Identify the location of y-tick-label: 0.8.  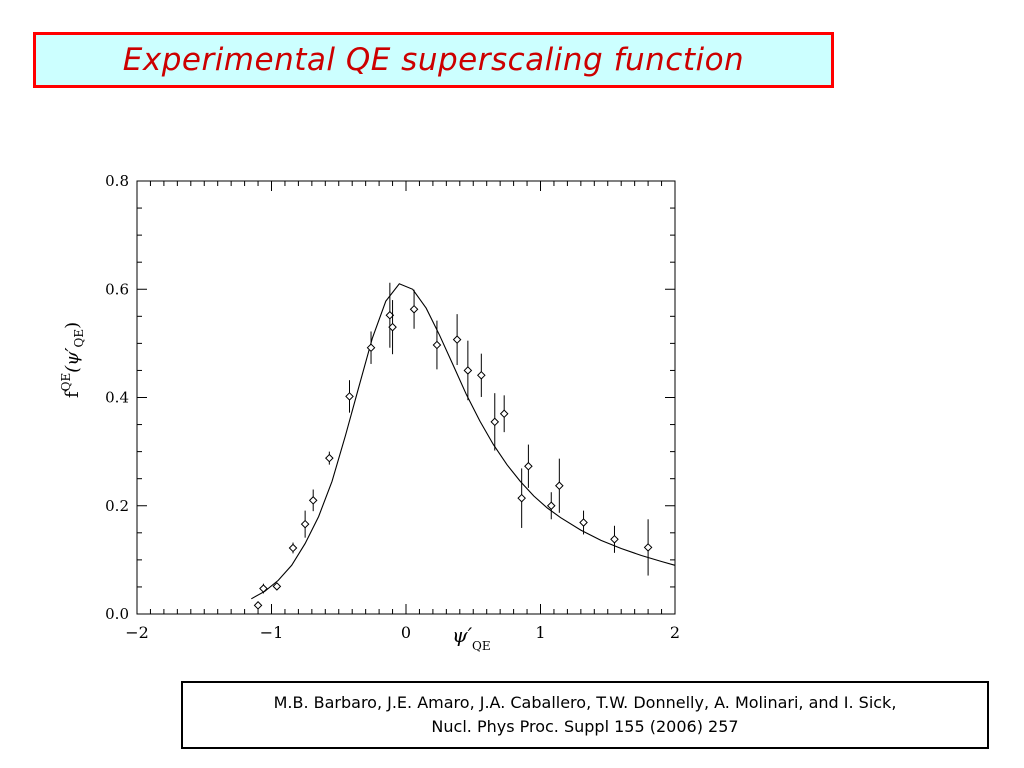
(117, 181).